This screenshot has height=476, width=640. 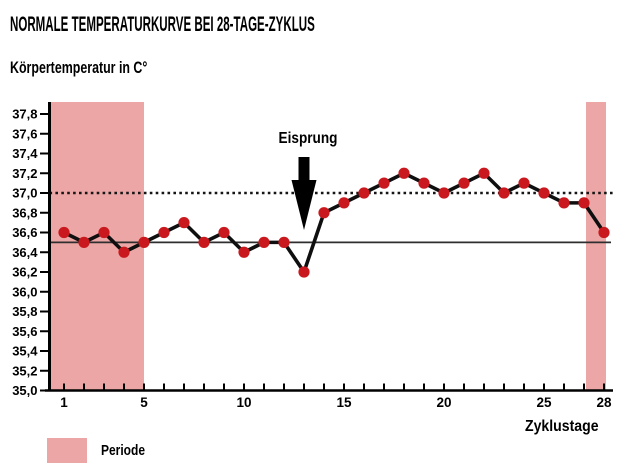 What do you see at coordinates (308, 138) in the screenshot?
I see `ovulation-annotation-label: Eisprung` at bounding box center [308, 138].